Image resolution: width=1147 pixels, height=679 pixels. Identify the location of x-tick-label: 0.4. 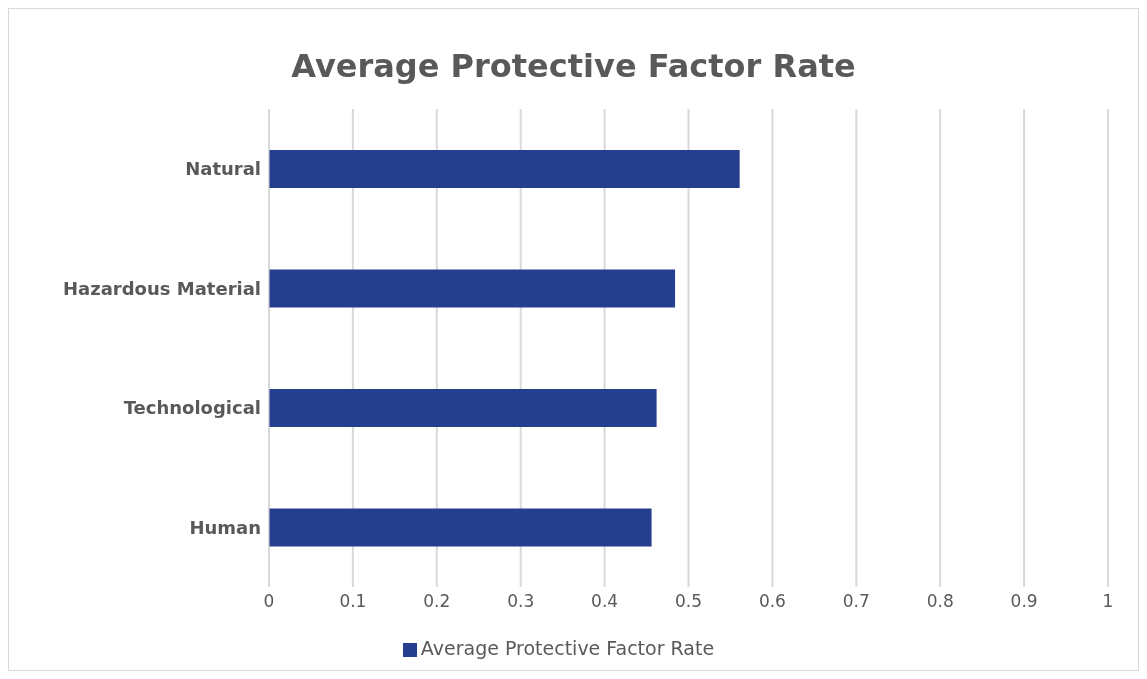
(605, 601).